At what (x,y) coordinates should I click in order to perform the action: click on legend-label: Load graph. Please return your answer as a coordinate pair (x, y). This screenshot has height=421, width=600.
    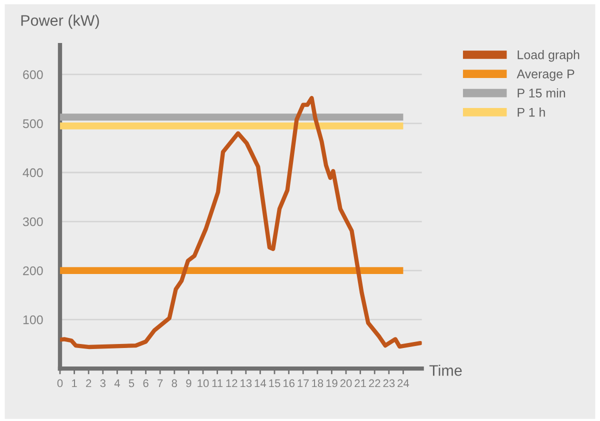
    Looking at the image, I should click on (549, 56).